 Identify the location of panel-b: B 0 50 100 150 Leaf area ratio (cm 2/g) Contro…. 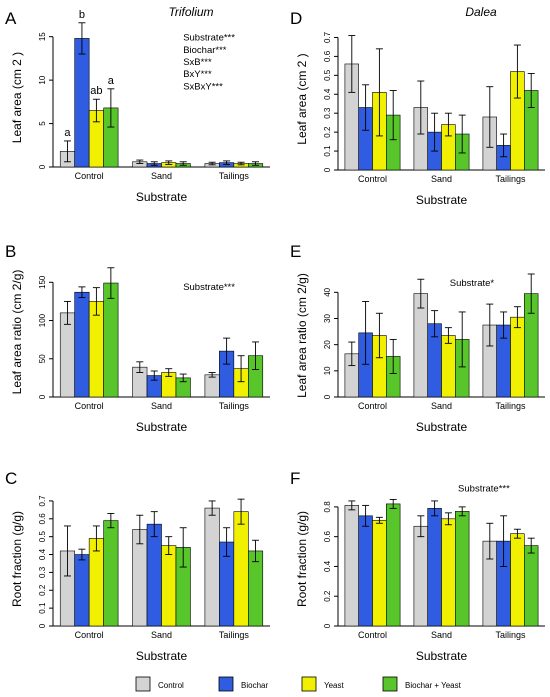
(137, 338).